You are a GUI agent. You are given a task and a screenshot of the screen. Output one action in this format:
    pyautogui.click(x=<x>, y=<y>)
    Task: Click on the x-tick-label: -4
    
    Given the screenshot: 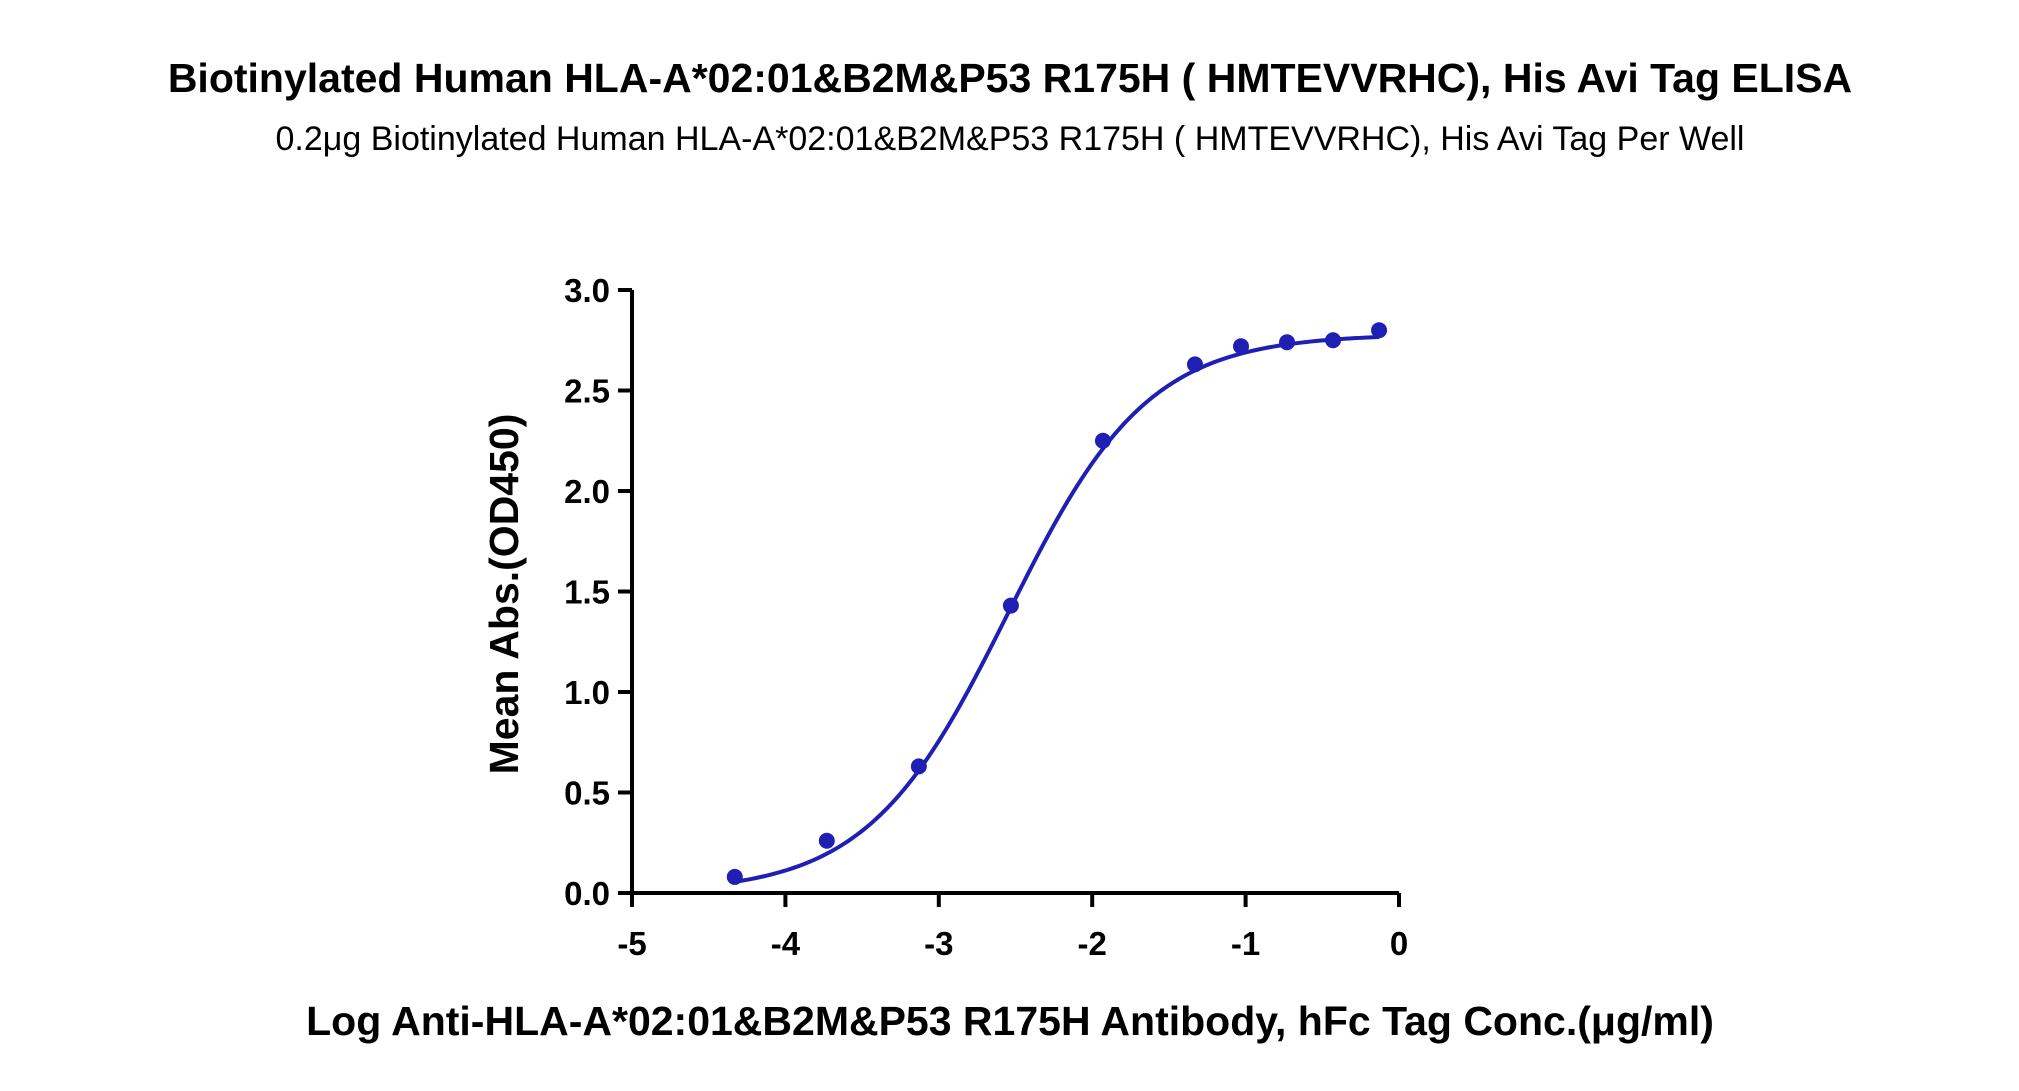 What is the action you would take?
    pyautogui.click(x=786, y=943)
    